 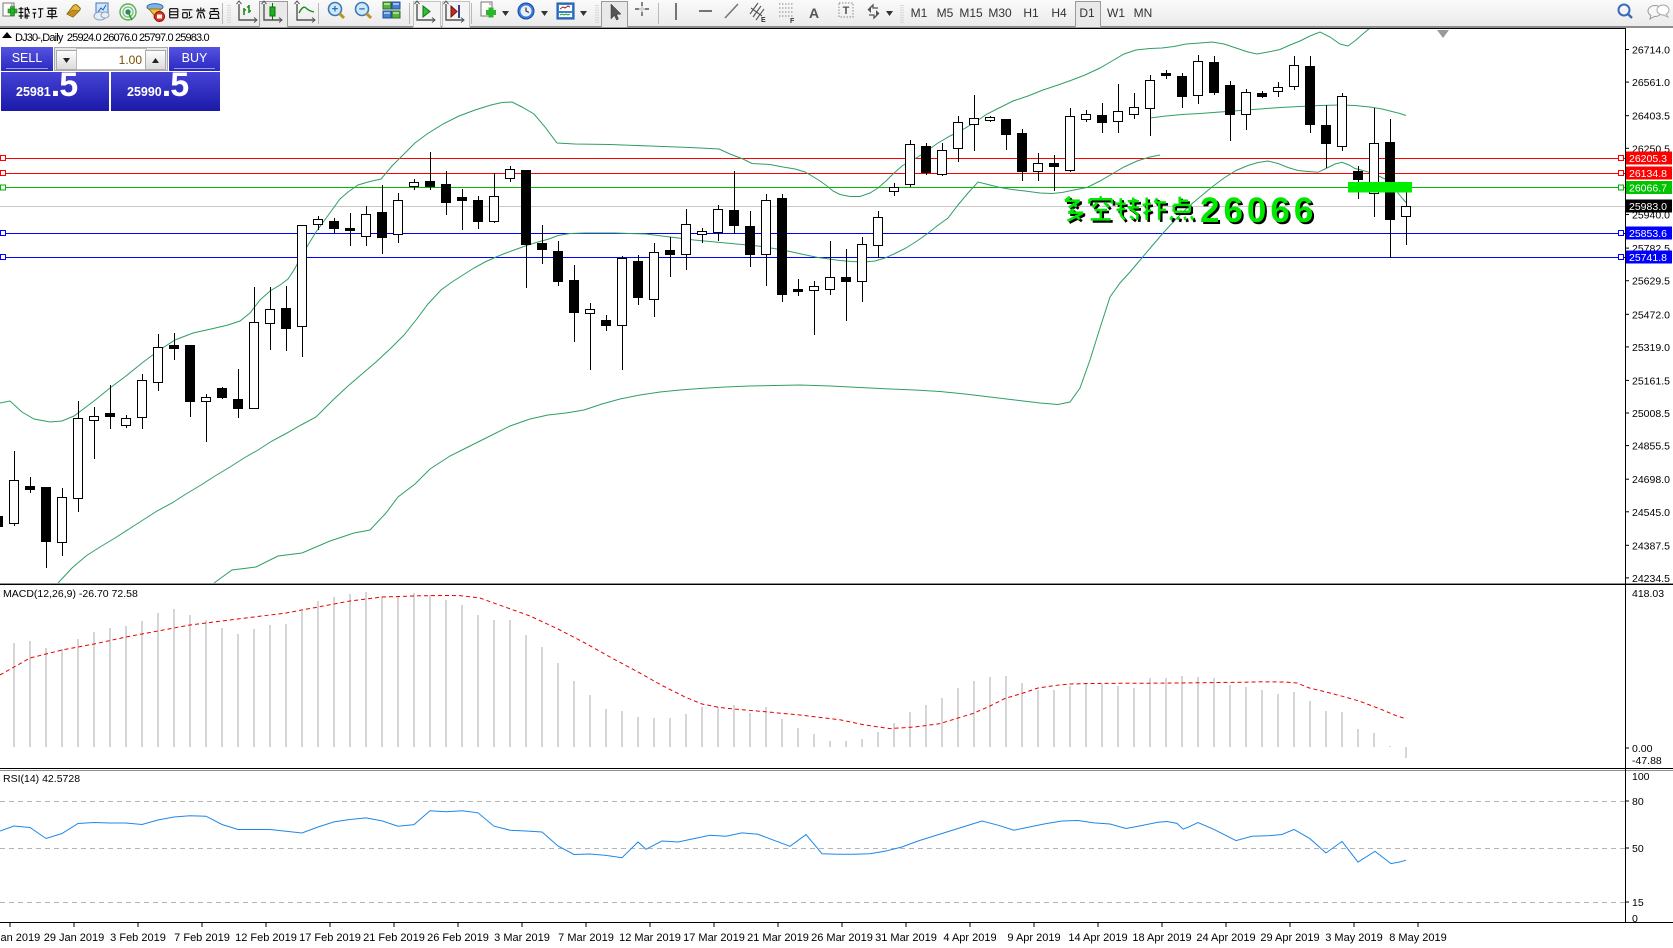 What do you see at coordinates (1651, 51) in the screenshot?
I see `svg-text: 26714.0` at bounding box center [1651, 51].